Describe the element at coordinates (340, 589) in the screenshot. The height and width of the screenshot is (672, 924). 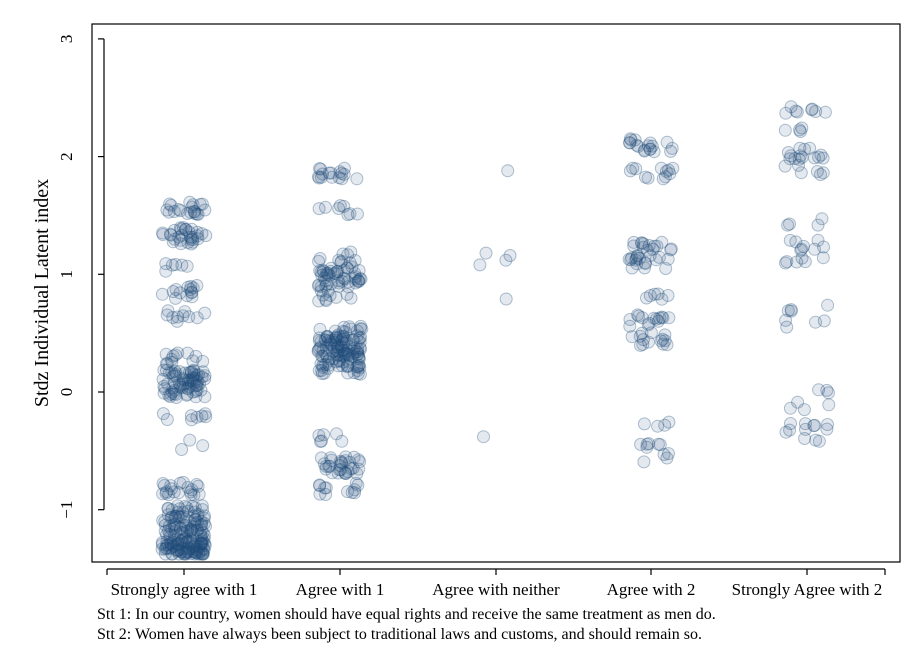
I see `x-tick-label: Agree with 1` at that location.